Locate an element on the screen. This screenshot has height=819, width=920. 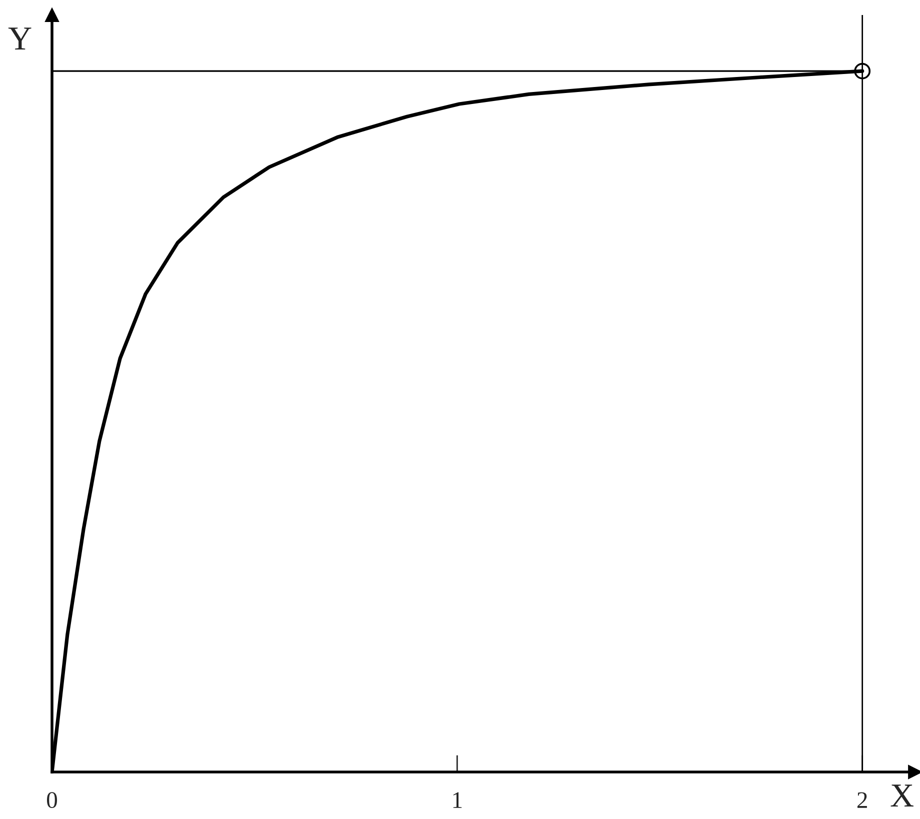
x-tick-label: 2 is located at coordinates (862, 800).